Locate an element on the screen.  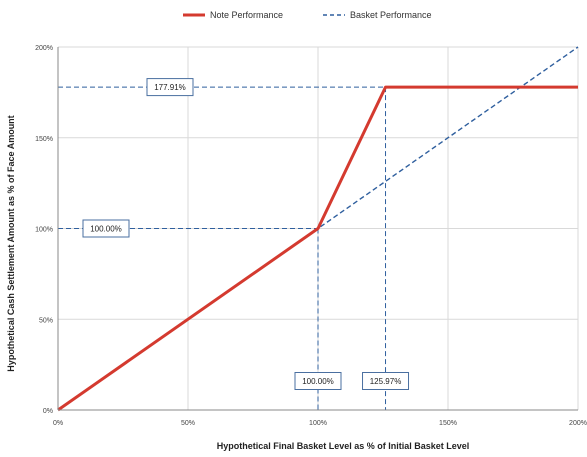
x-tick-label: 100% is located at coordinates (318, 423).